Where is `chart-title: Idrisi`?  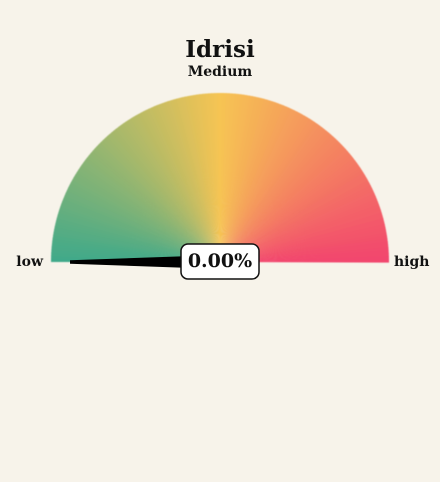
chart-title: Idrisi is located at coordinates (220, 49).